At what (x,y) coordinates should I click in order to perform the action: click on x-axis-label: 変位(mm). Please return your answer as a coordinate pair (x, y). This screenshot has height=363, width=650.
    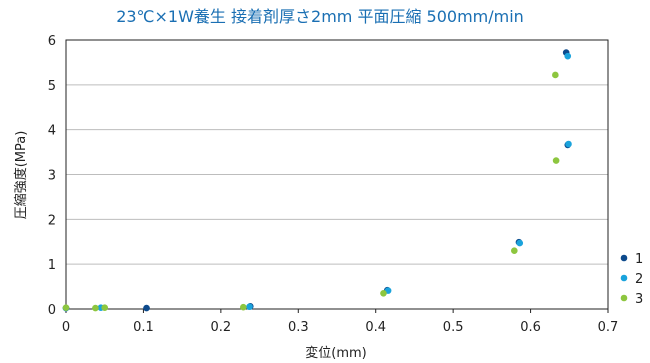
    Looking at the image, I should click on (335, 353).